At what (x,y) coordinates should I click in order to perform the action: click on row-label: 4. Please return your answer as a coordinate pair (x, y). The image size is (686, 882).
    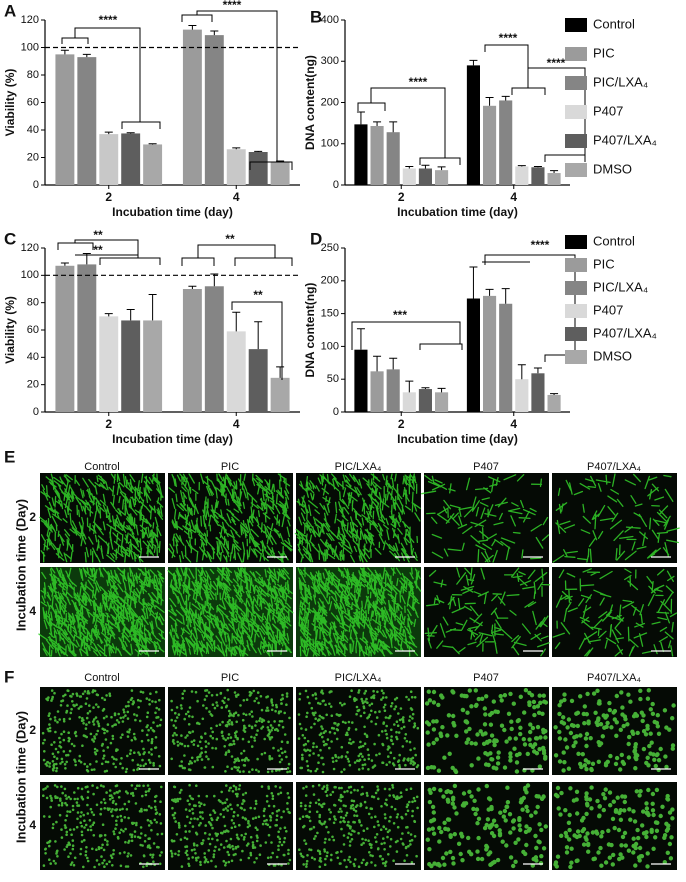
    Looking at the image, I should click on (32, 611).